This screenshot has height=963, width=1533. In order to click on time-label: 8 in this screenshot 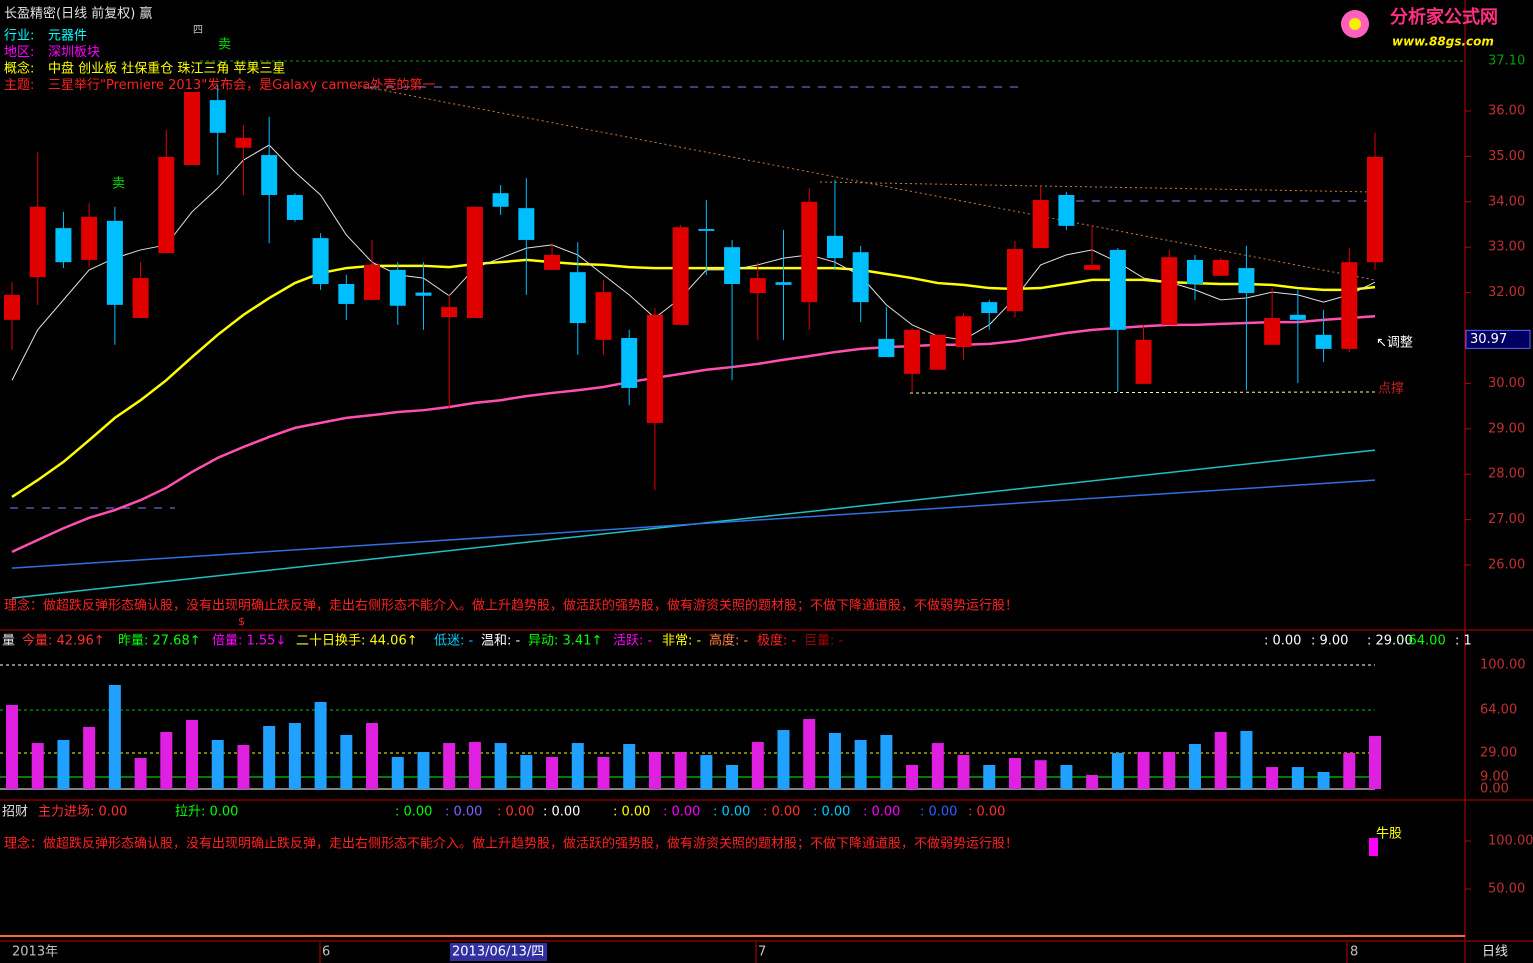, I will do `click(1354, 952)`.